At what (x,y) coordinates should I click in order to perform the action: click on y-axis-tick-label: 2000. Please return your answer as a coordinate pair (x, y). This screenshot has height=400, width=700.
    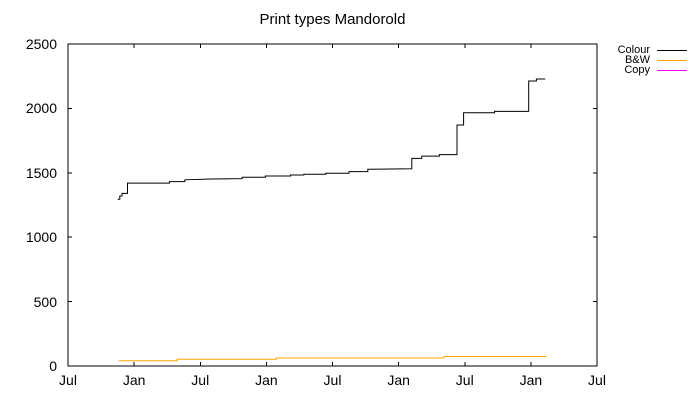
    Looking at the image, I should click on (41, 108).